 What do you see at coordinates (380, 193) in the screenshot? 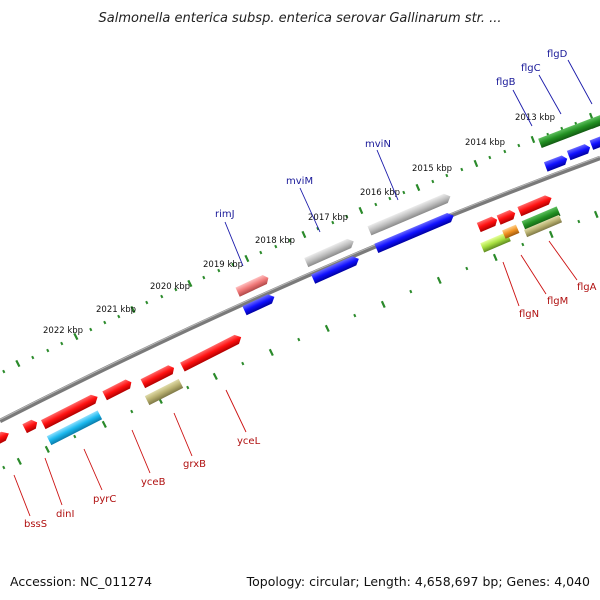
I see `tick-label: 2016 kbp` at bounding box center [380, 193].